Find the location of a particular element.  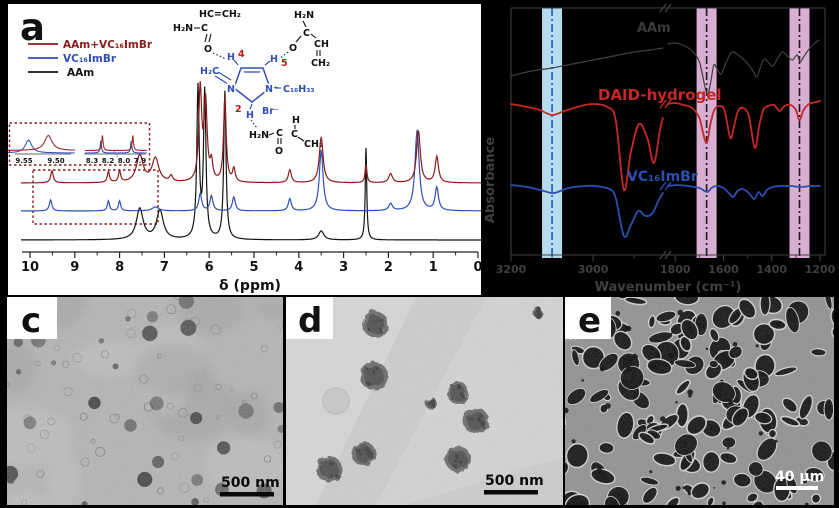

nmr-trace-vc16imbr is located at coordinates (251, 170).